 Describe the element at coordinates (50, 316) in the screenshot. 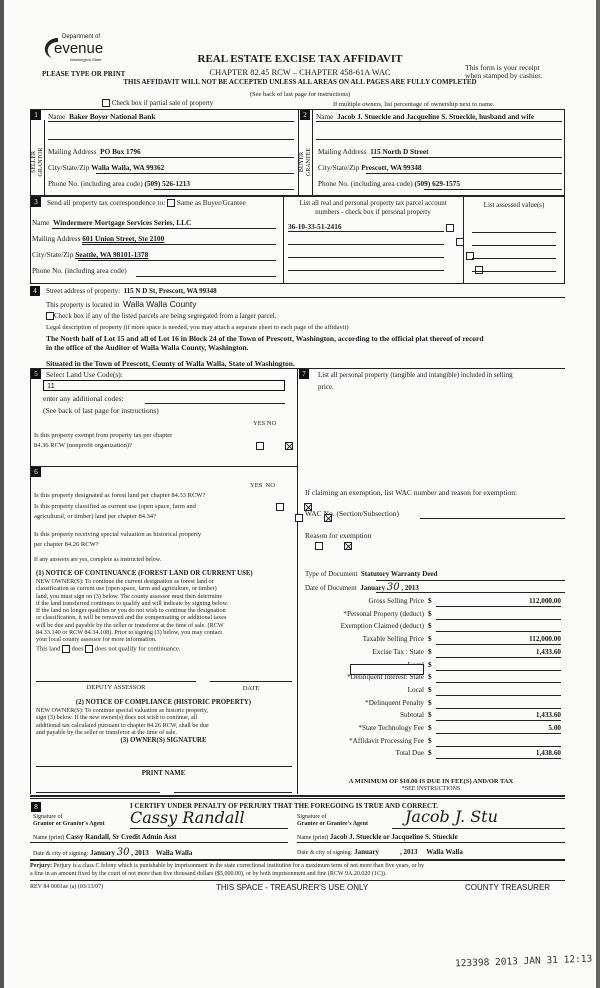

I see `segregated-checkbox` at that location.